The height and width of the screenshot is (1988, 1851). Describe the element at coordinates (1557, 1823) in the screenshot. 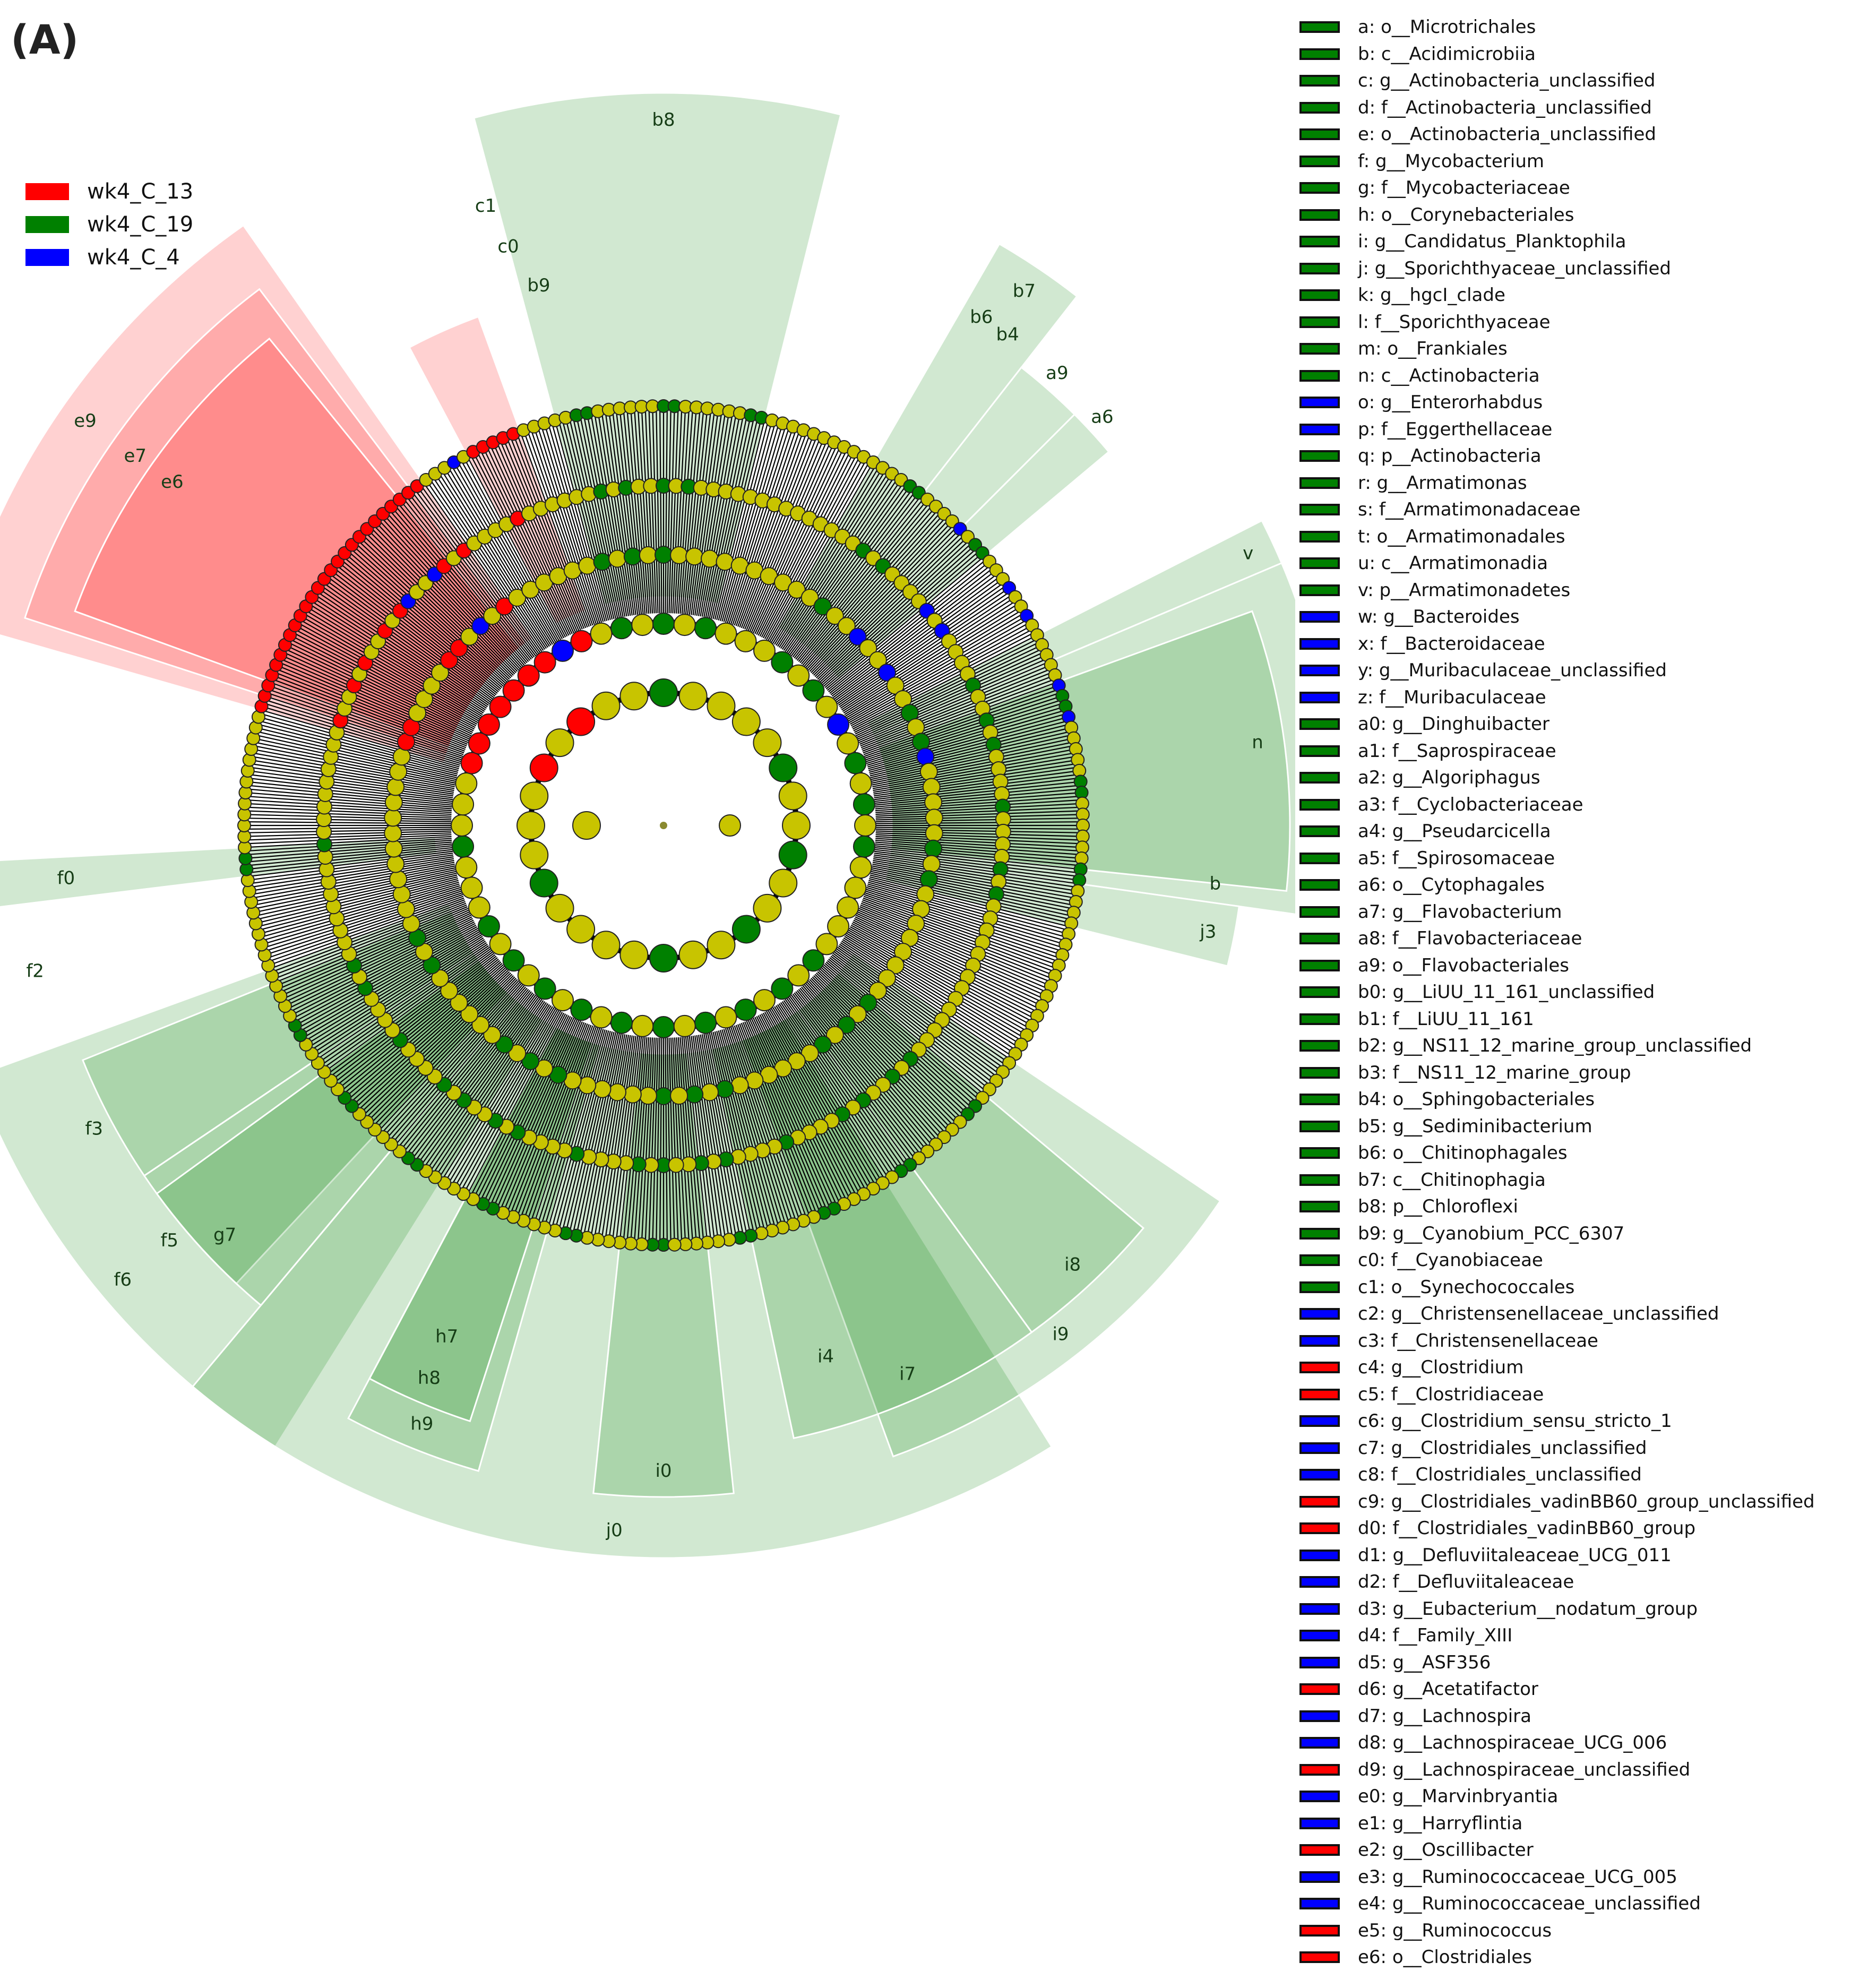

I see `taxon-key-item: e1: g__Harryflintia` at that location.